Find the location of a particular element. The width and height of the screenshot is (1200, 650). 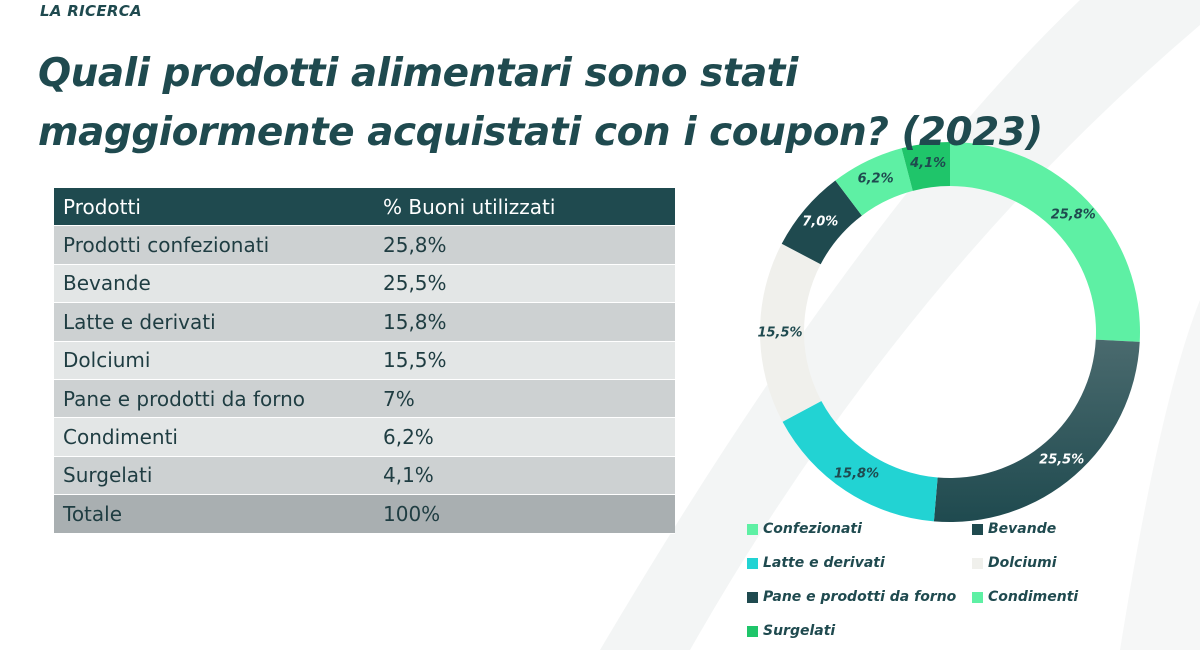

percent-cell: 7% is located at coordinates (524, 399).